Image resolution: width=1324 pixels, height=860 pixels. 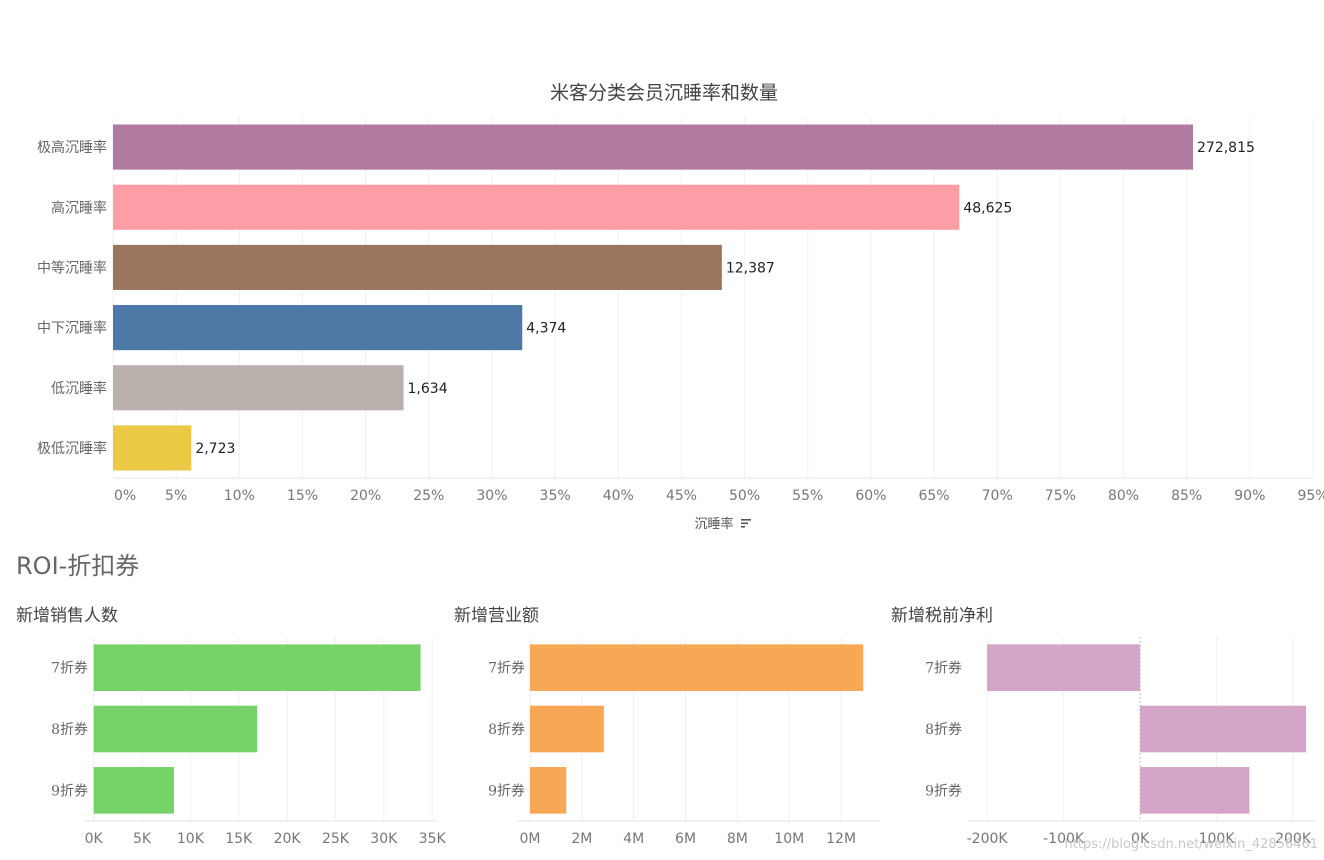 I want to click on section-title: ROI-折扣券, so click(x=77, y=566).